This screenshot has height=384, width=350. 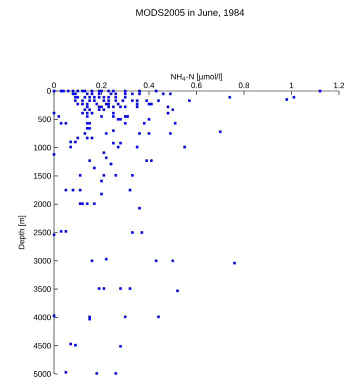 What do you see at coordinates (190, 13) in the screenshot?
I see `chart-title: MODS2005 in June, 1984` at bounding box center [190, 13].